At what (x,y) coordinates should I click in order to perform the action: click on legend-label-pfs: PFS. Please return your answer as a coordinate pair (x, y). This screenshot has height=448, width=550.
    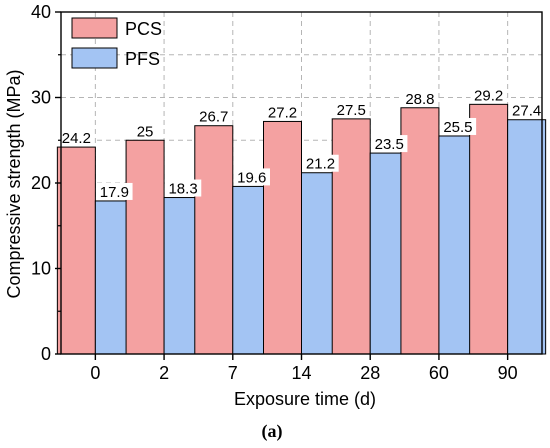
    Looking at the image, I should click on (142, 59).